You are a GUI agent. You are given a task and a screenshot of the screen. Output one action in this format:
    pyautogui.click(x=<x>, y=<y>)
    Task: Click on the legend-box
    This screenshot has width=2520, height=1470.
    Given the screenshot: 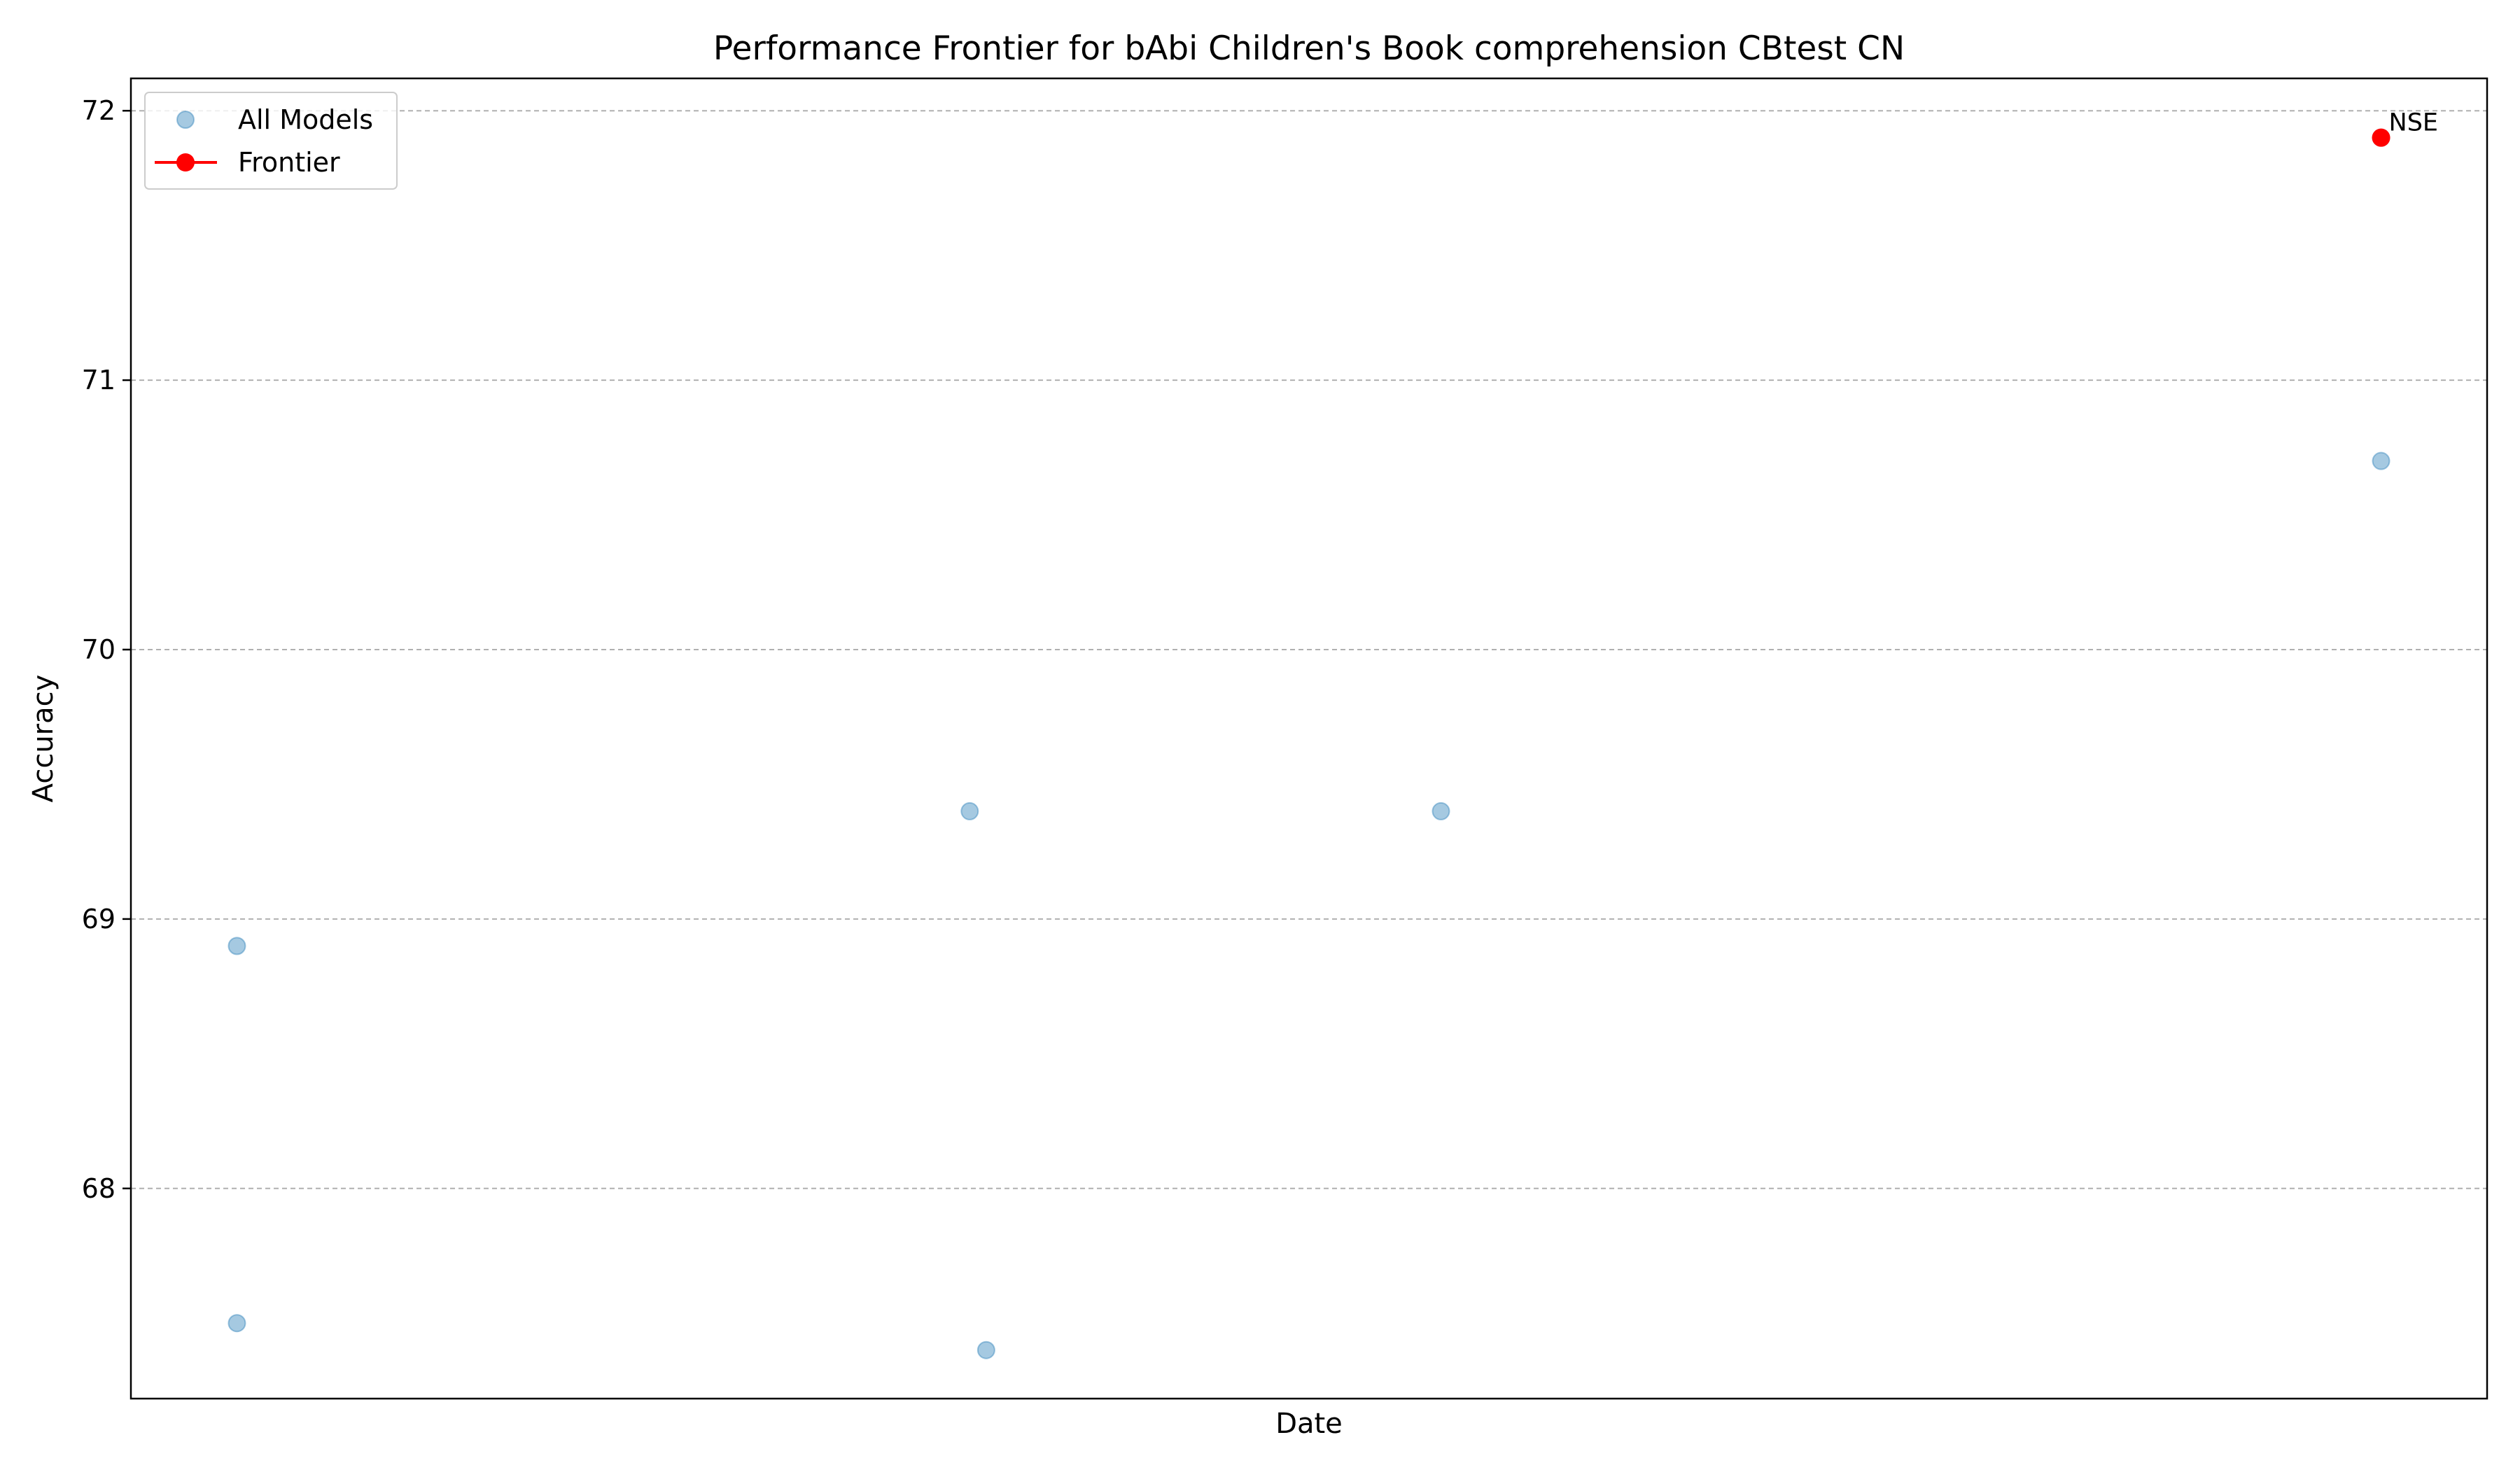 What is the action you would take?
    pyautogui.click(x=271, y=141)
    